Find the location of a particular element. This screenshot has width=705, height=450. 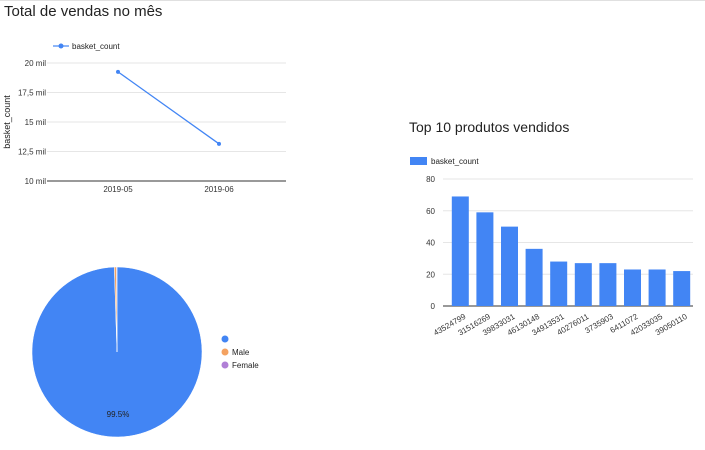

bar-y-tick-label: 80 is located at coordinates (430, 179).